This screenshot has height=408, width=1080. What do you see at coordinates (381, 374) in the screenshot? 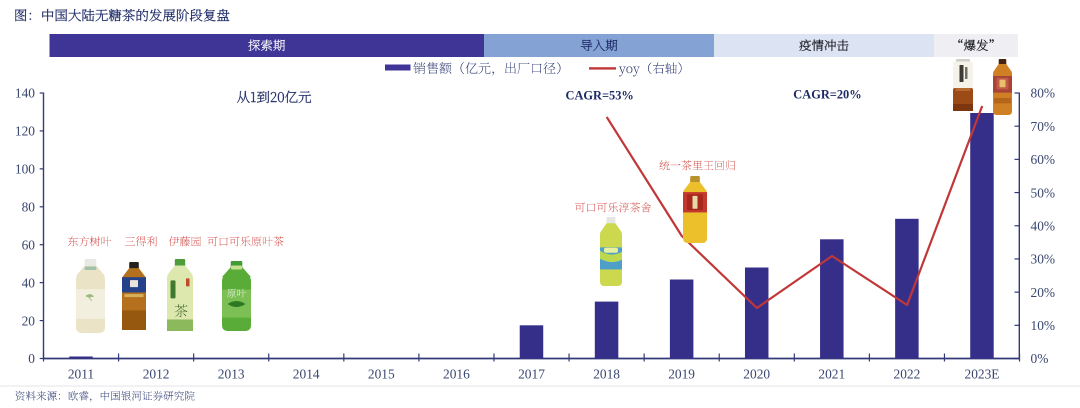
I see `svg-text: 2015` at bounding box center [381, 374].